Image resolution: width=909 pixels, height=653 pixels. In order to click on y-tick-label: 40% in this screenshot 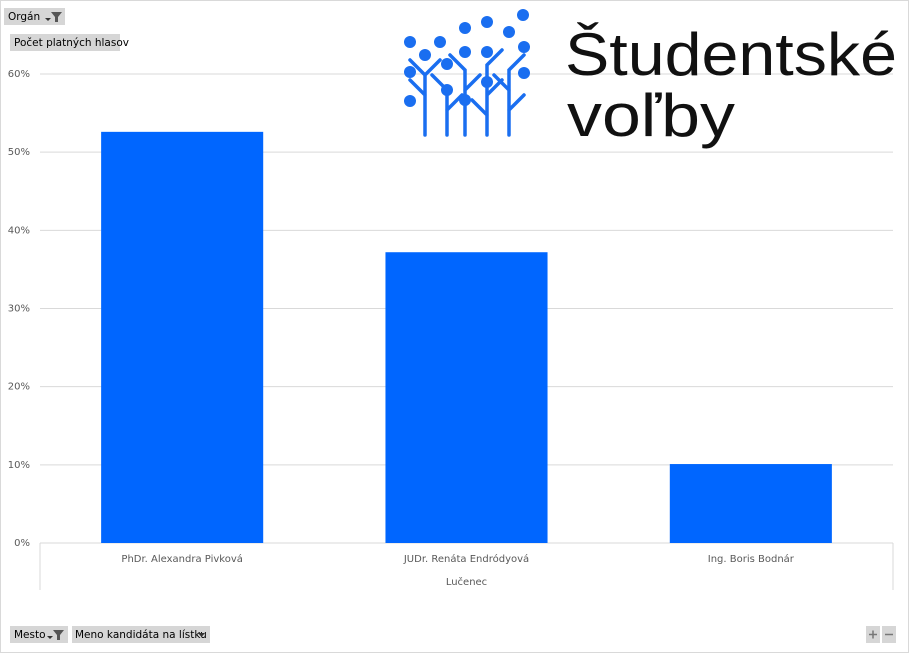, I will do `click(19, 230)`.